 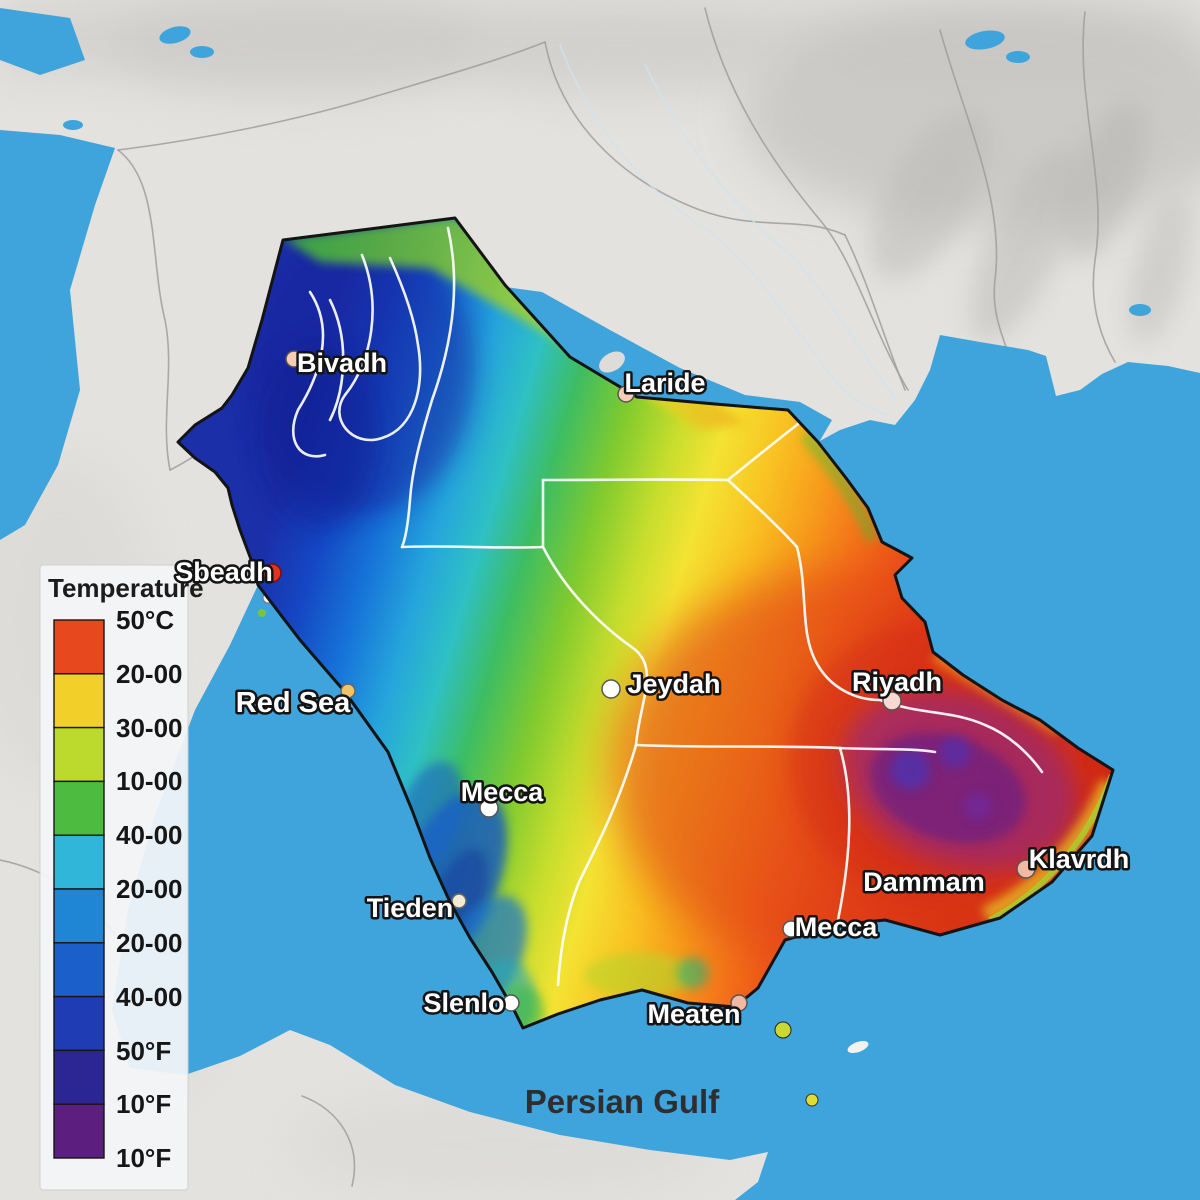 What do you see at coordinates (348, 691) in the screenshot?
I see `city-dot-redsea-coast` at bounding box center [348, 691].